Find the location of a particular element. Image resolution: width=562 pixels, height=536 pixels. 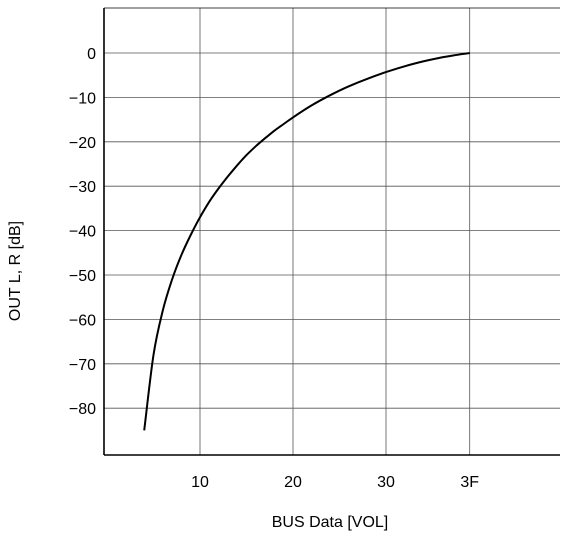

y-tick-label-6: −60 is located at coordinates (82, 320).